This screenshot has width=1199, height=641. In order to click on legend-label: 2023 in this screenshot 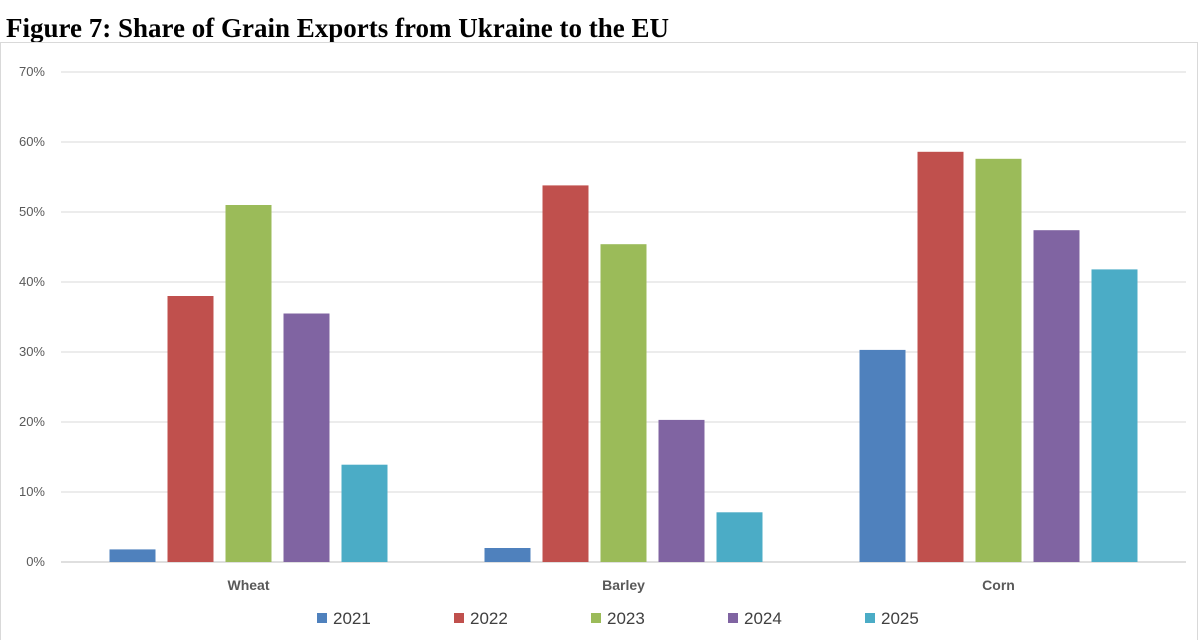, I will do `click(626, 618)`.